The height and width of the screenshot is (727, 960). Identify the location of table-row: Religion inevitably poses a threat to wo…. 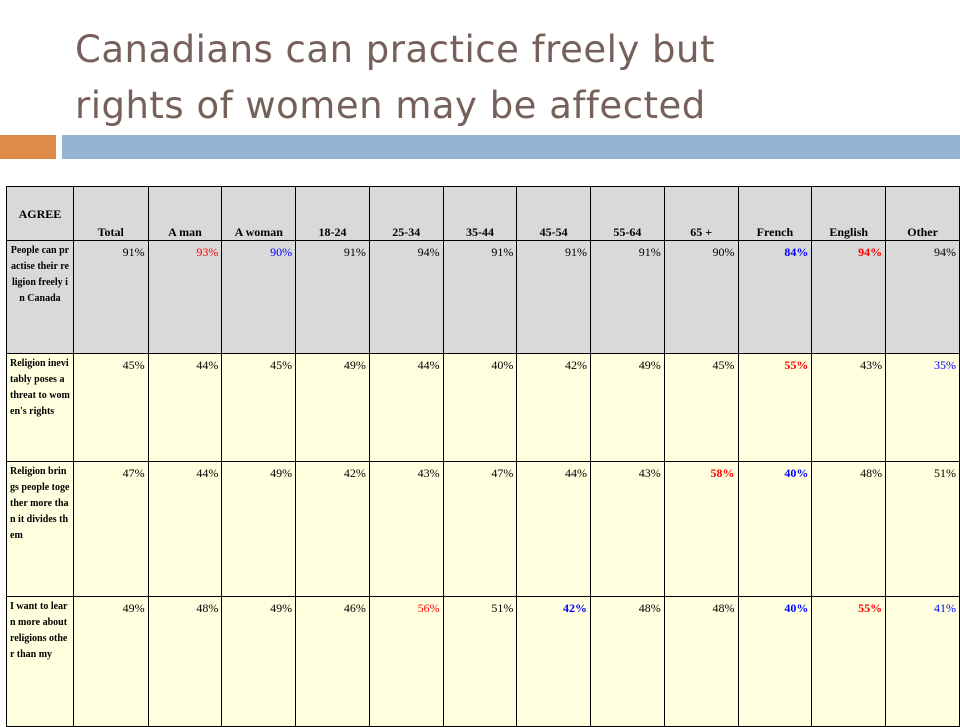
(483, 407).